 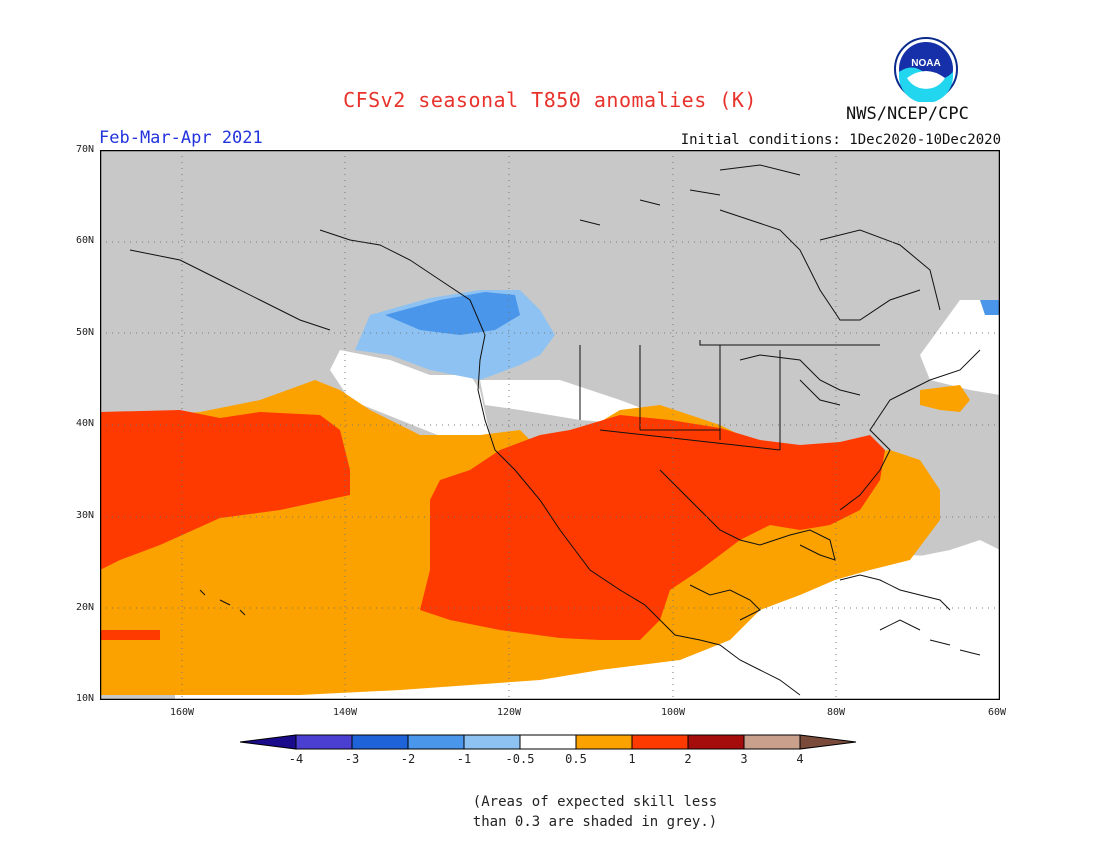 What do you see at coordinates (997, 712) in the screenshot?
I see `lon-label: 60W` at bounding box center [997, 712].